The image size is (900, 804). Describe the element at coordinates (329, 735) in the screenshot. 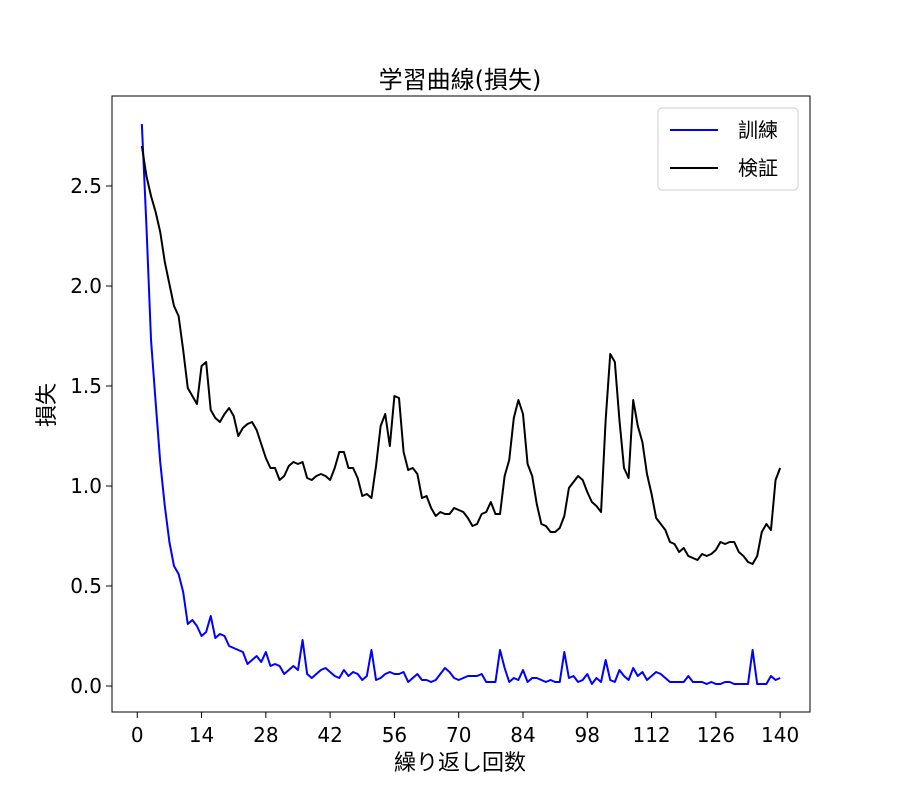

I see `x-tick-label: 42` at that location.